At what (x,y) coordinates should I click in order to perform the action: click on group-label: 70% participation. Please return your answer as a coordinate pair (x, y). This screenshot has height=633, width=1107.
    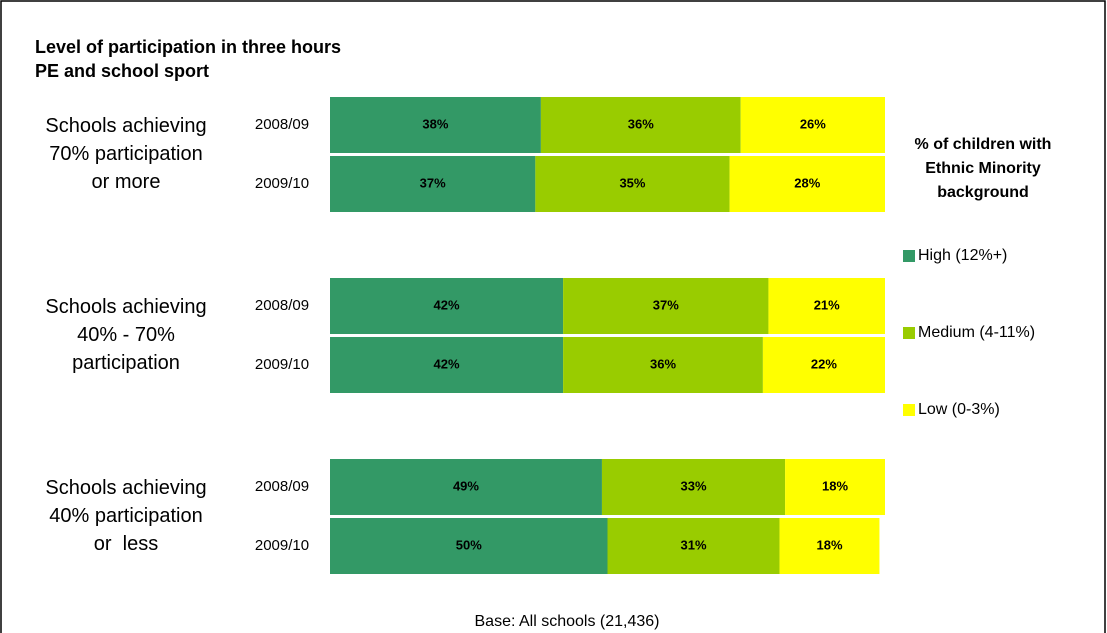
    Looking at the image, I should click on (125, 154).